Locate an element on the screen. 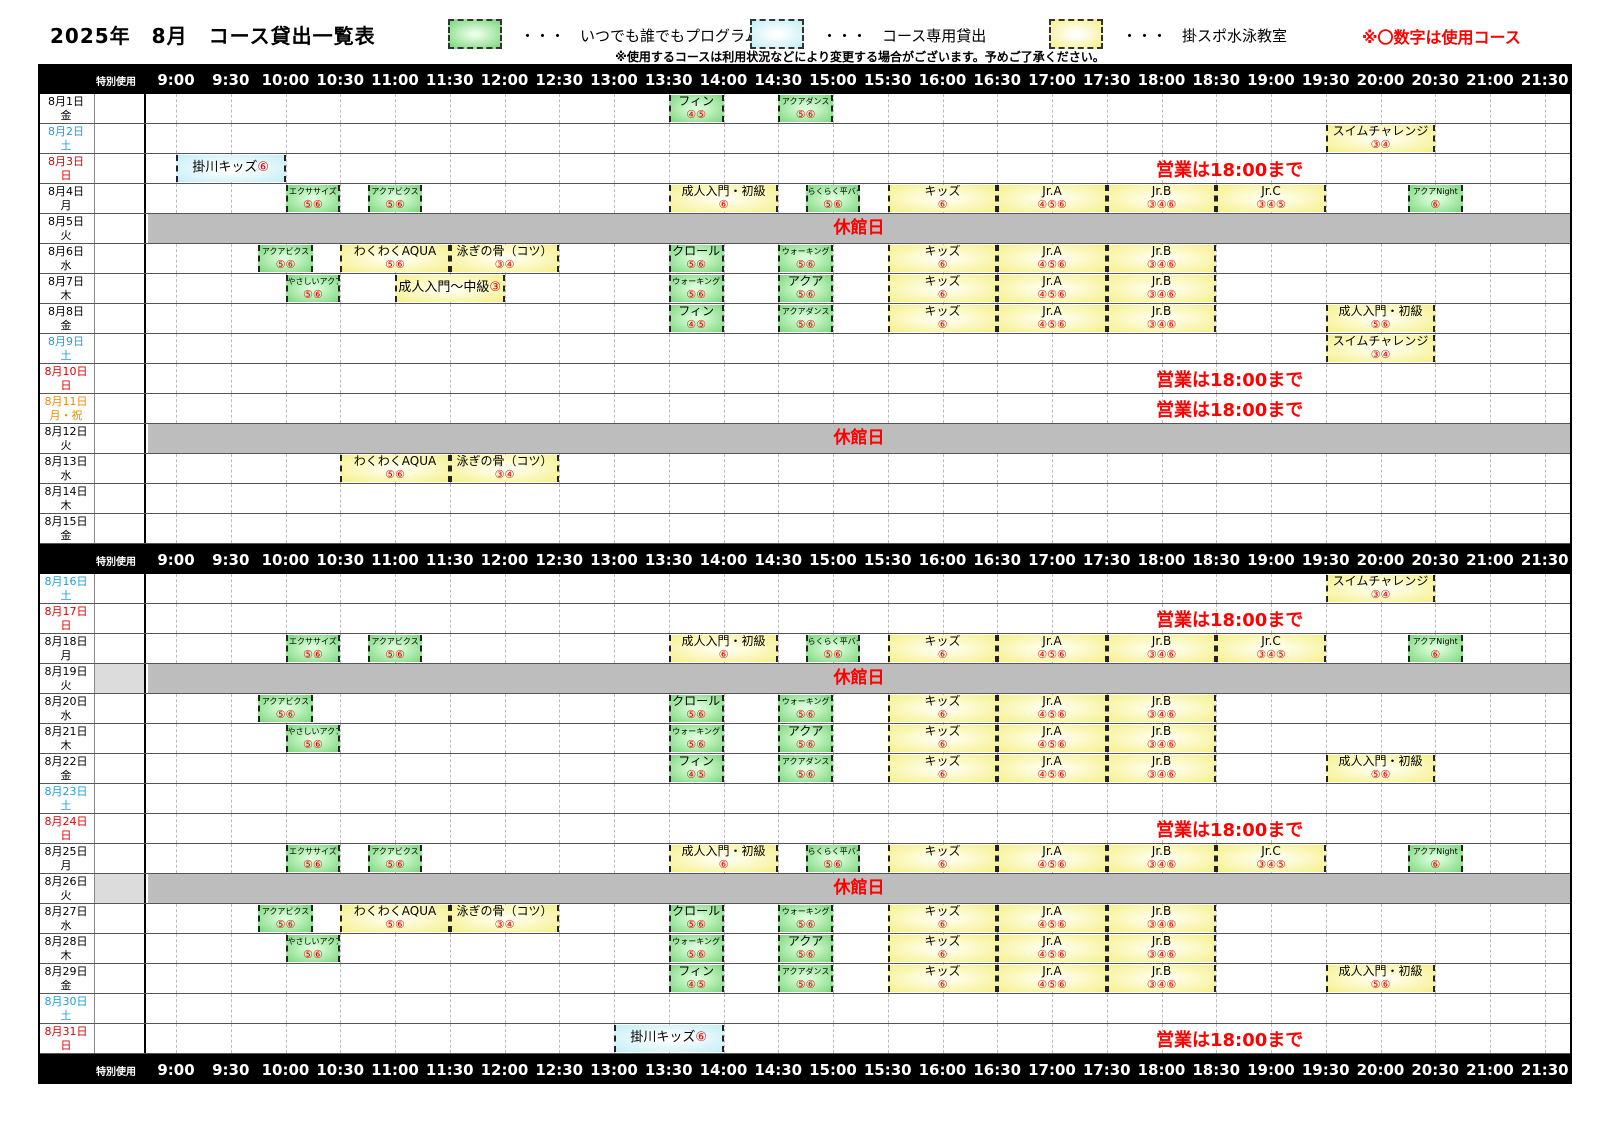 The width and height of the screenshot is (1600, 1131). time-label: 12:30 is located at coordinates (559, 560).